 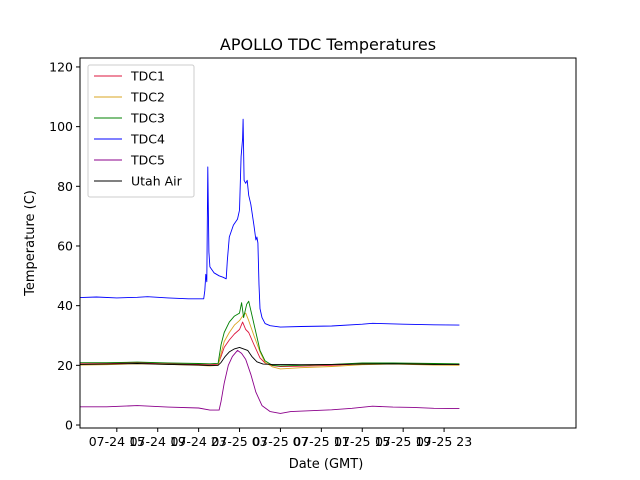 I want to click on y-tick-label: 120, so click(x=61, y=66).